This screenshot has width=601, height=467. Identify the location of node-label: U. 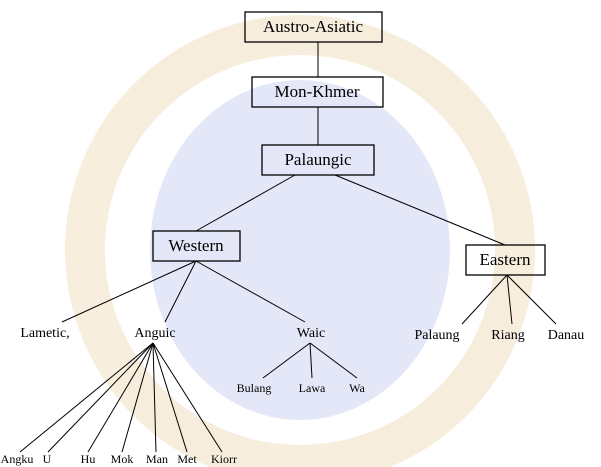
(47, 459).